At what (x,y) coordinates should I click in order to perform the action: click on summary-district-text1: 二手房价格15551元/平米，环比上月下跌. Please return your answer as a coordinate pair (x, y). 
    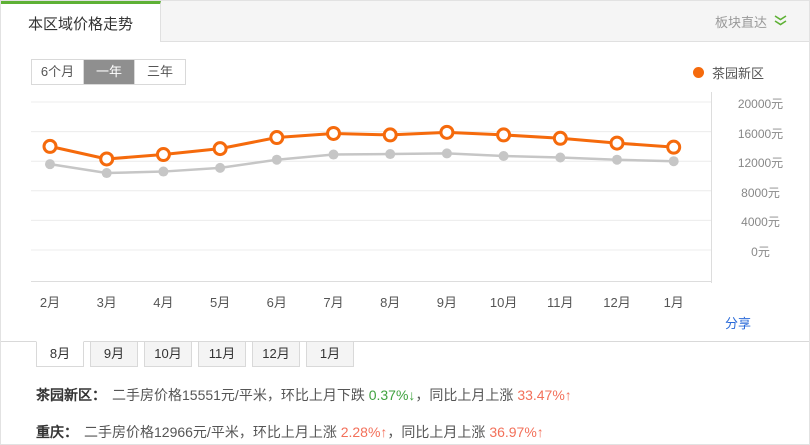
    Looking at the image, I should click on (240, 395).